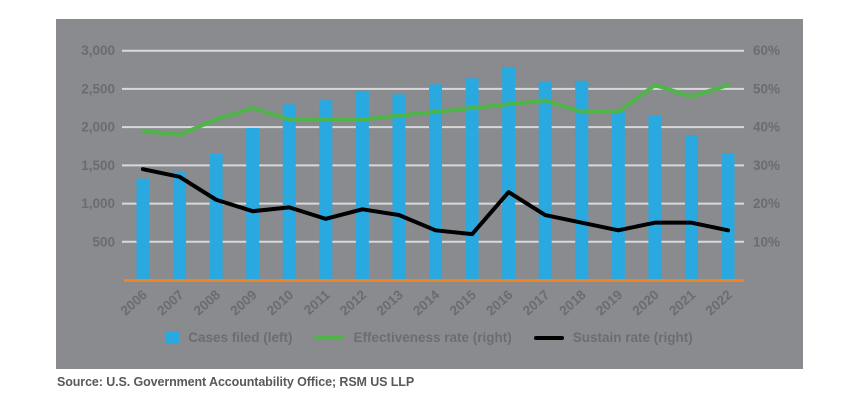 This screenshot has height=408, width=860. What do you see at coordinates (180, 226) in the screenshot?
I see `bar-2007` at bounding box center [180, 226].